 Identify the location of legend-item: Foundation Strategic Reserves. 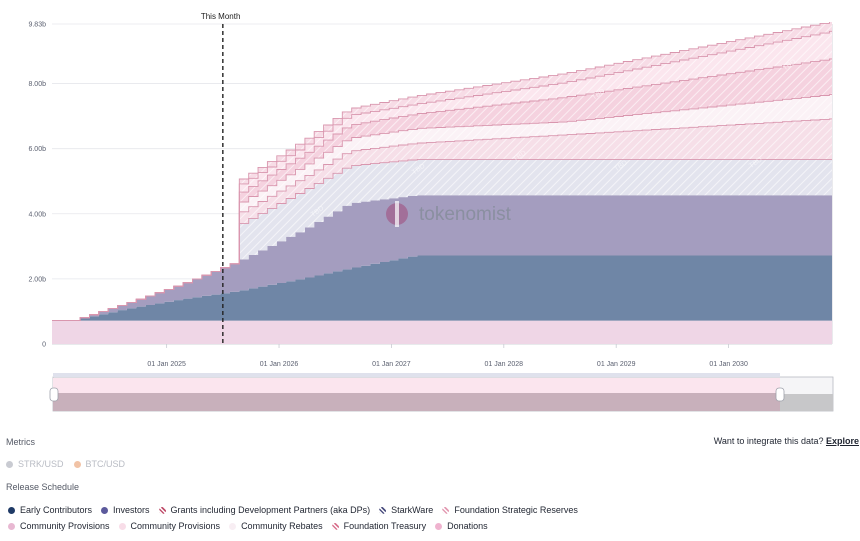
(510, 510).